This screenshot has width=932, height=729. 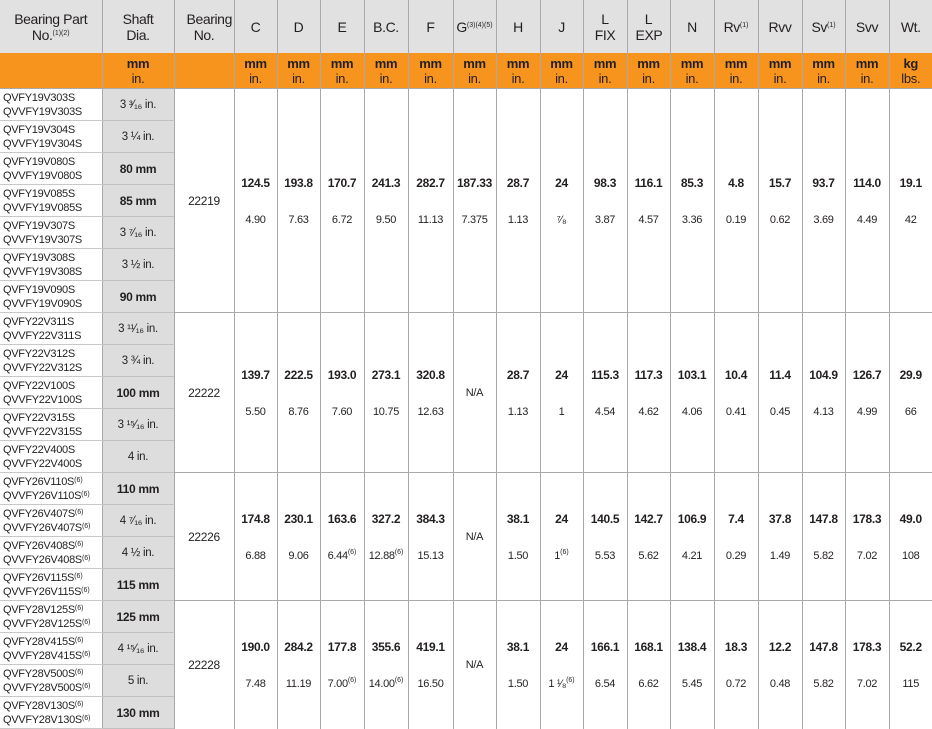 I want to click on part-number-qvfy-line: QVFY22V100S, so click(x=52, y=386).